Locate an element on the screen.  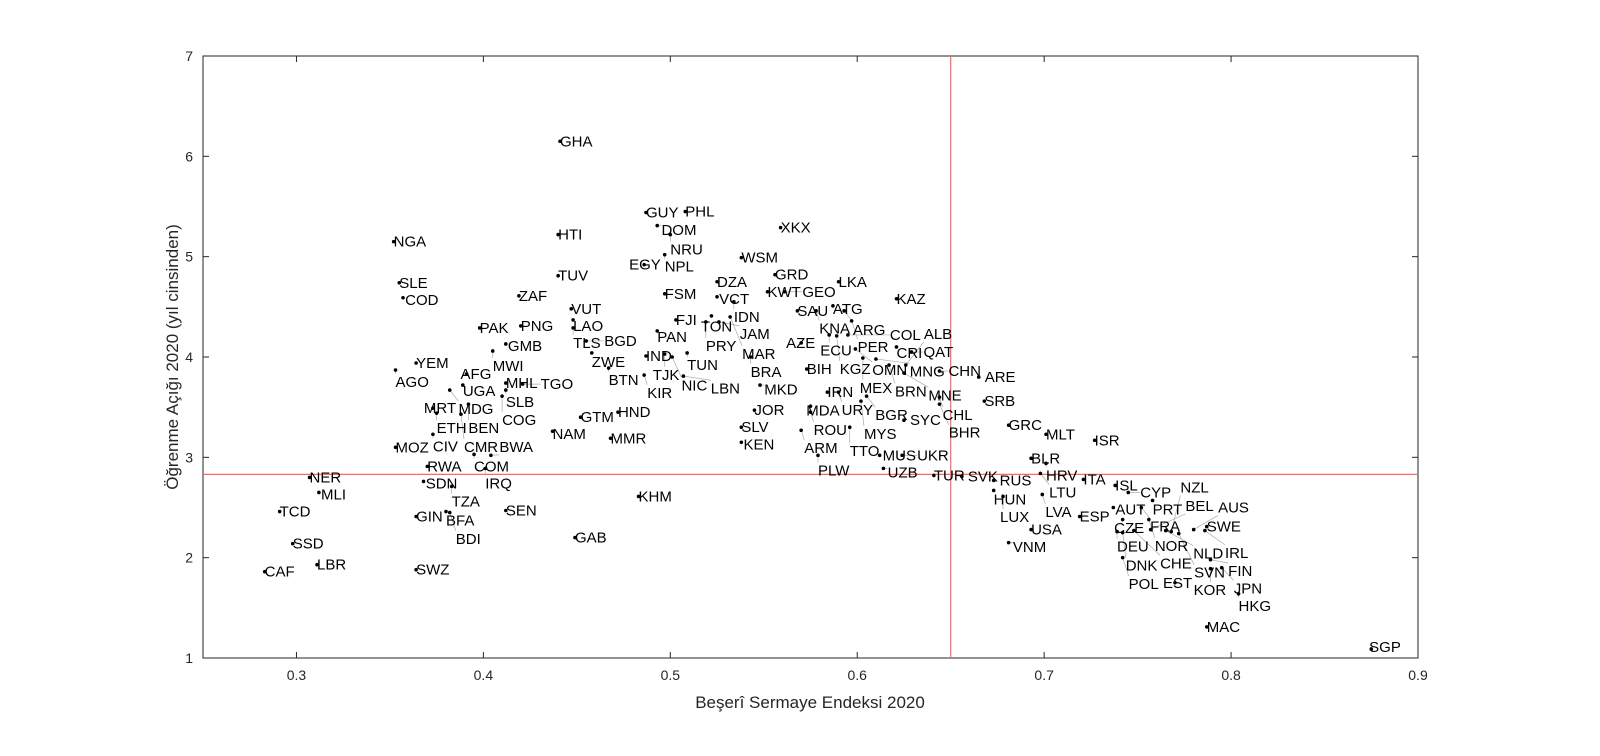
data-point-label: DOM is located at coordinates (678, 230).